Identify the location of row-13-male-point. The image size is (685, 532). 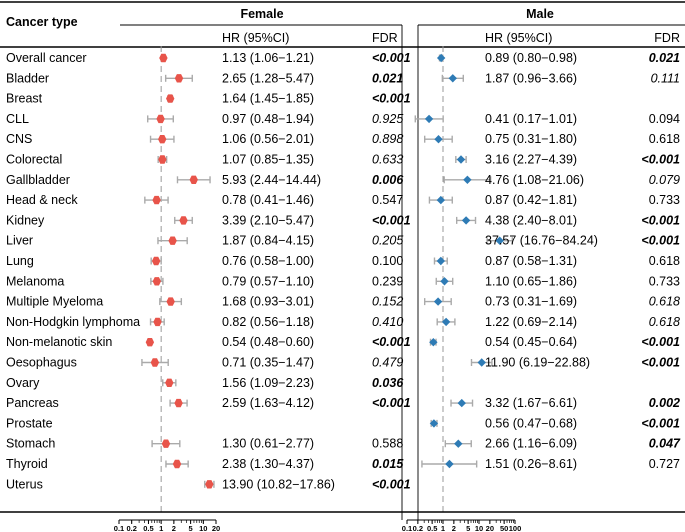
(446, 322).